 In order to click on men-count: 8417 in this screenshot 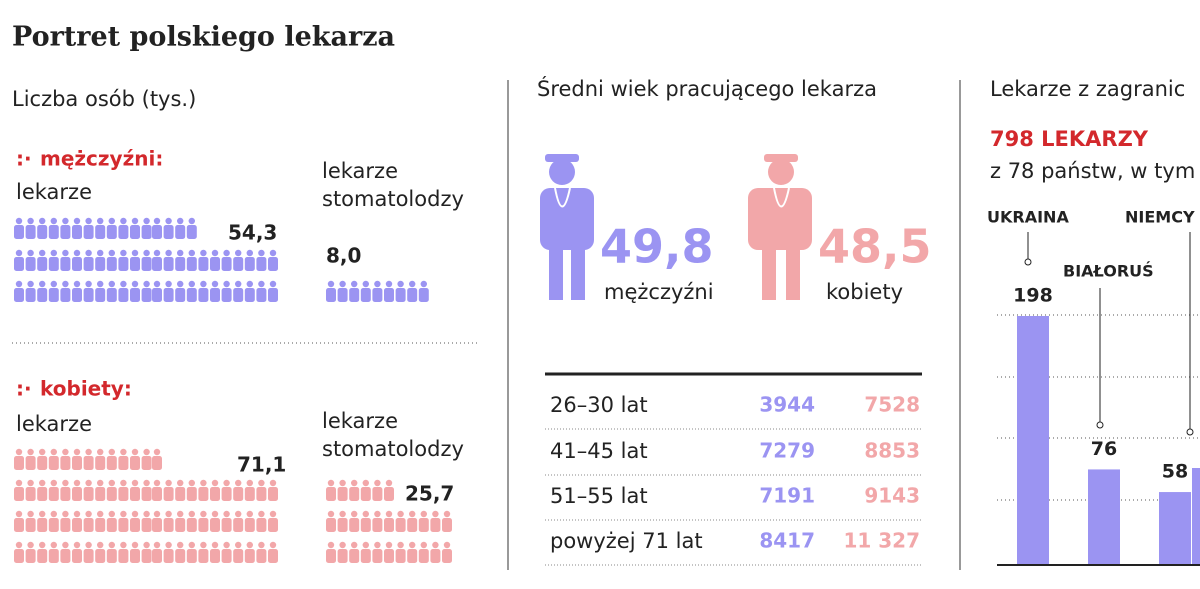, I will do `click(787, 541)`.